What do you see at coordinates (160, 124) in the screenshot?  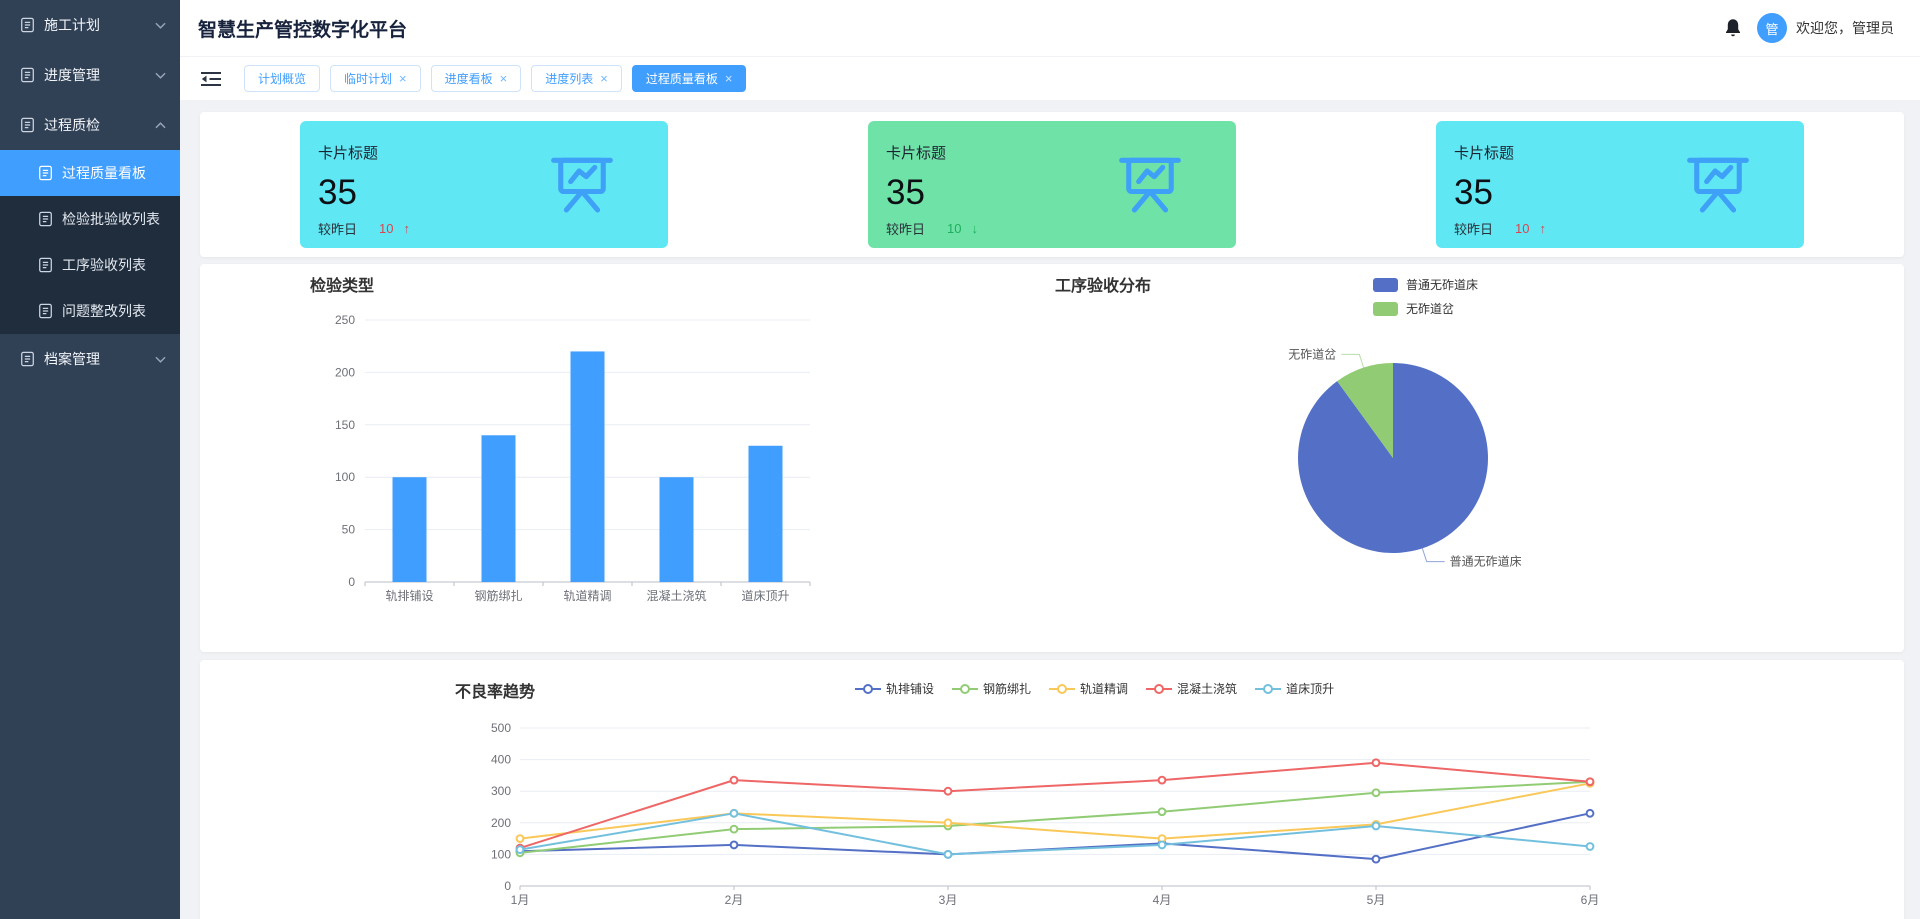 I see `chevron-up-icon` at bounding box center [160, 124].